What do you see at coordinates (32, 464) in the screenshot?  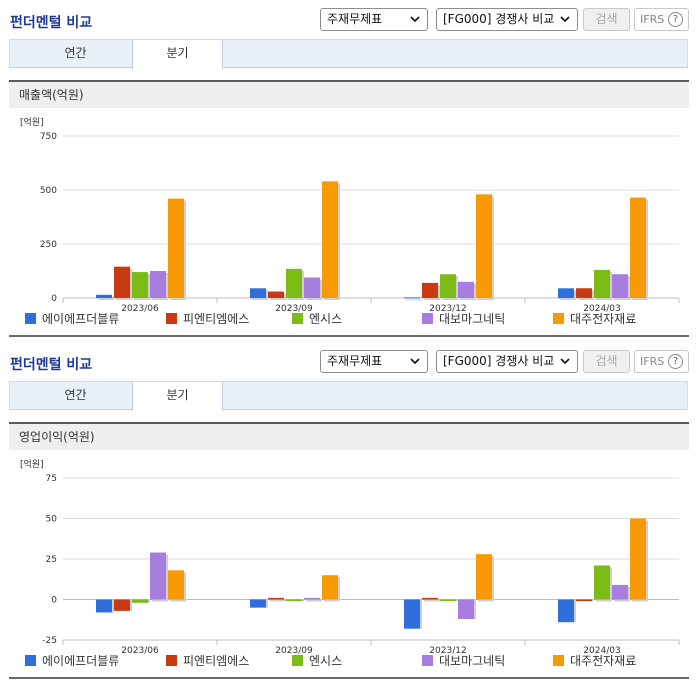 I see `y-unit-label: [억원]` at bounding box center [32, 464].